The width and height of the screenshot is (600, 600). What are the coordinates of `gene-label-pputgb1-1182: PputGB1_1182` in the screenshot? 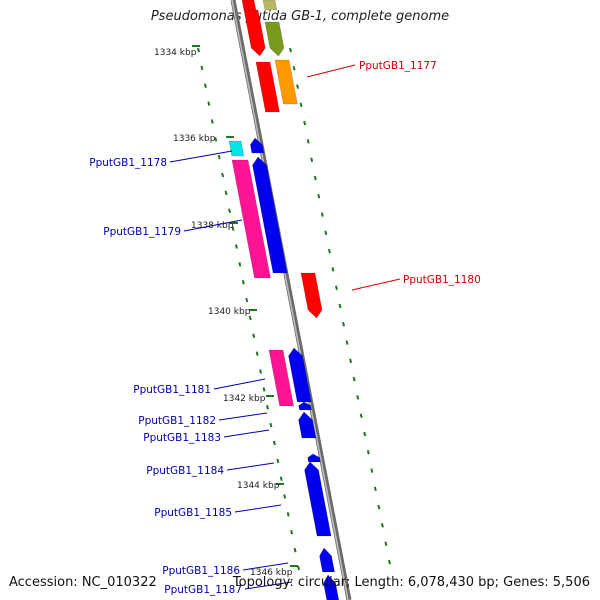 It's located at (177, 421).